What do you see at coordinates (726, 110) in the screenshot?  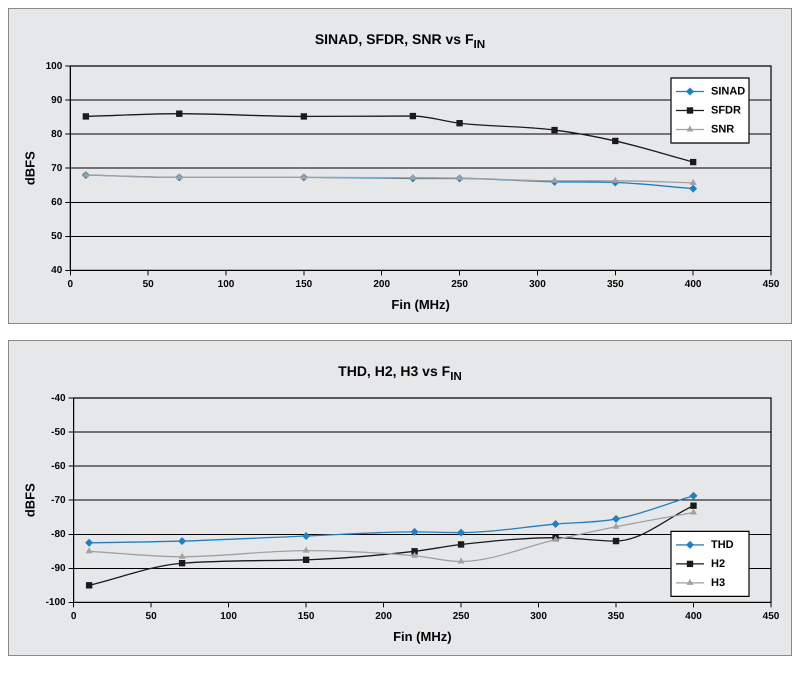 I see `legend-label: SFDR` at bounding box center [726, 110].